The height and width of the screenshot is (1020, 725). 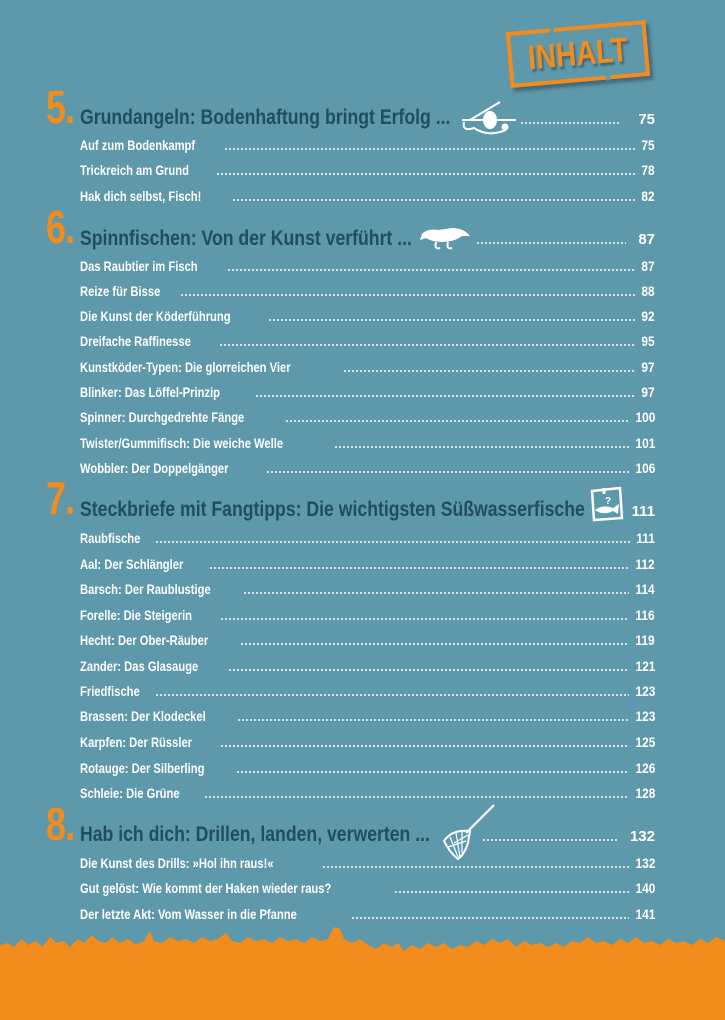 What do you see at coordinates (60, 107) in the screenshot?
I see `chapter-number: 5.` at bounding box center [60, 107].